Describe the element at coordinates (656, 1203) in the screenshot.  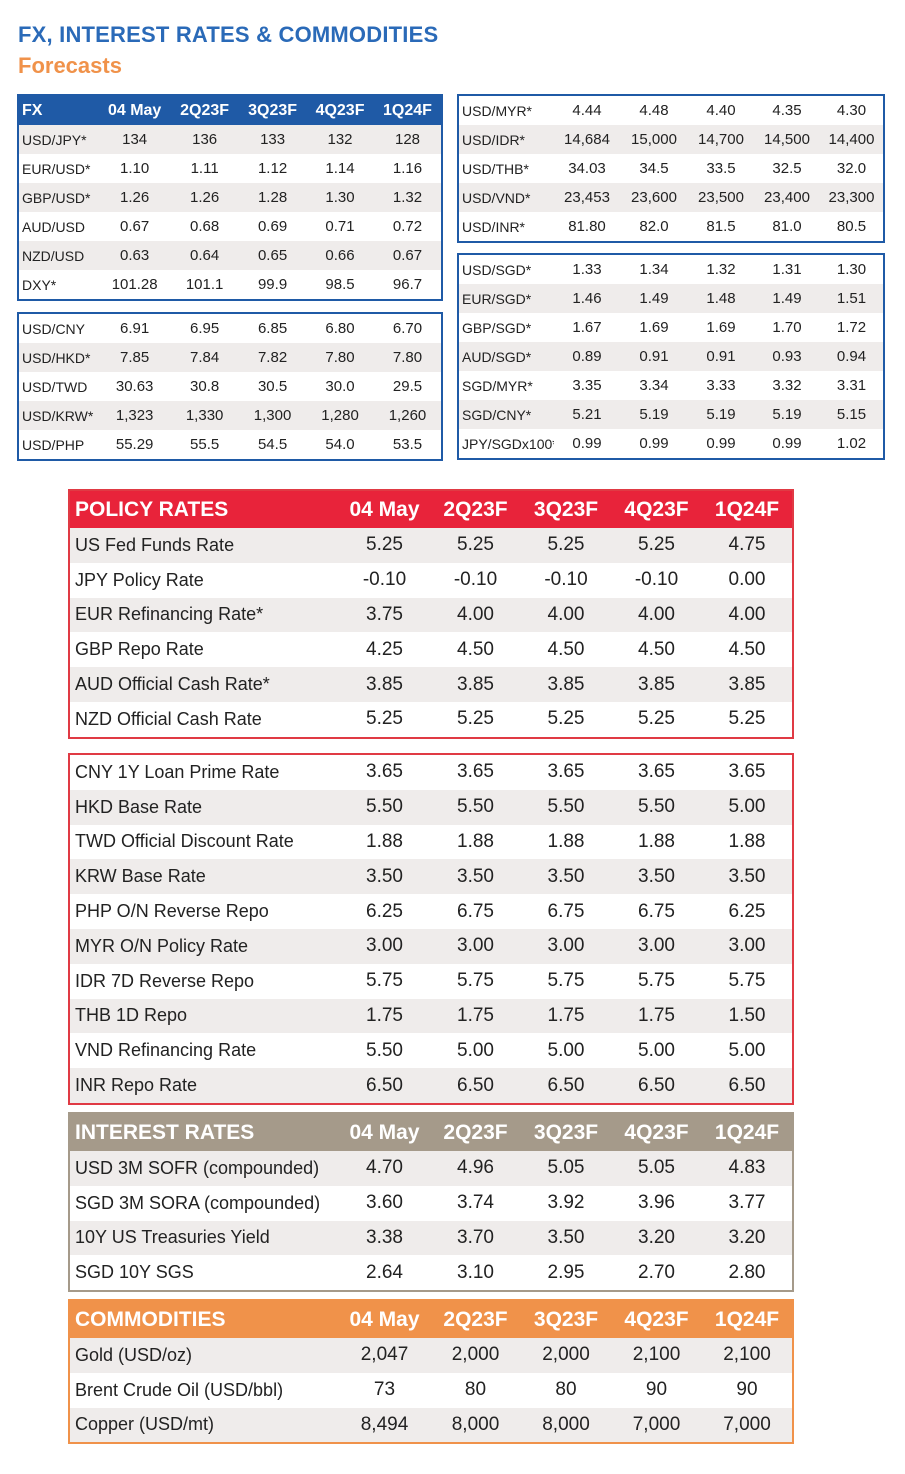
I see `table-cell: 3.96` at that location.